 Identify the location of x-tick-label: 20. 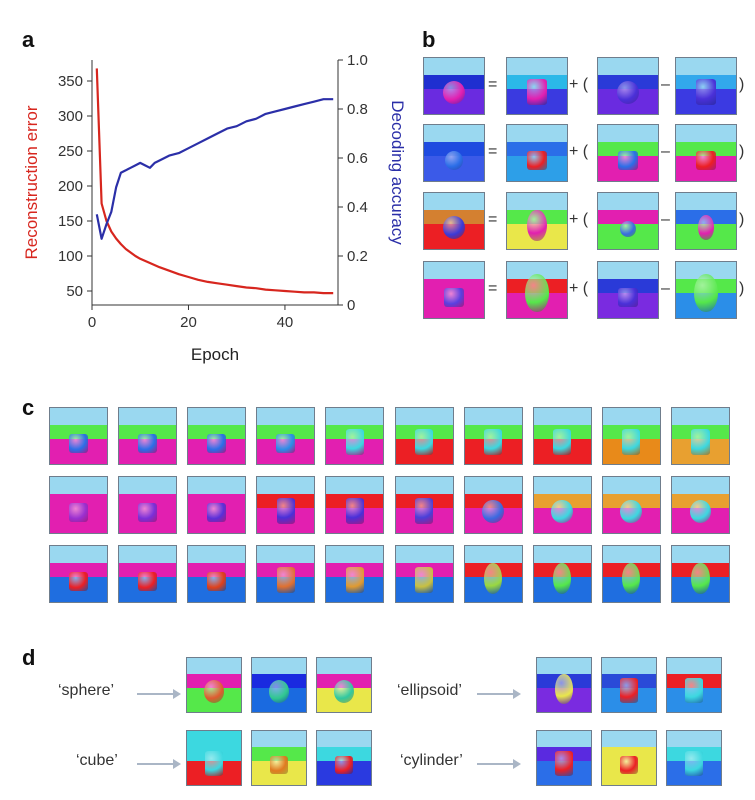
(188, 322).